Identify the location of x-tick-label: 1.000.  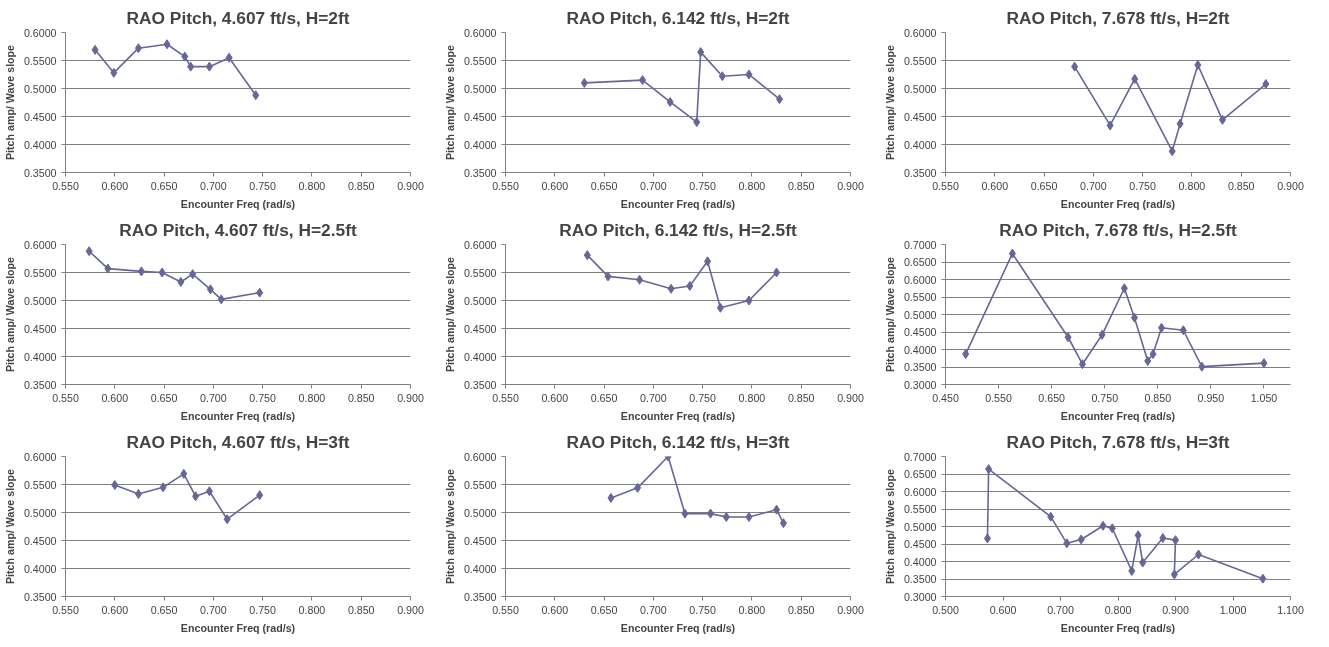
(1233, 609).